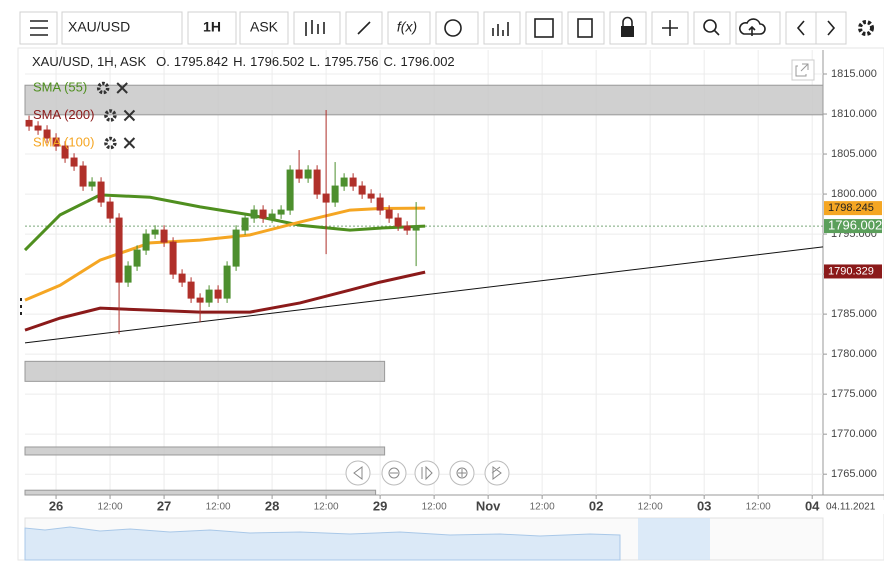 The height and width of the screenshot is (574, 884). I want to click on x-end-label: 04.11.2021, so click(851, 507).